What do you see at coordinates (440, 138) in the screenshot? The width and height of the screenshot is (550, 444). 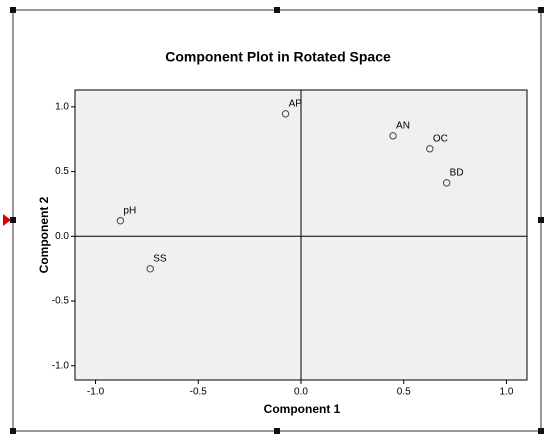 I see `point-label: OC` at bounding box center [440, 138].